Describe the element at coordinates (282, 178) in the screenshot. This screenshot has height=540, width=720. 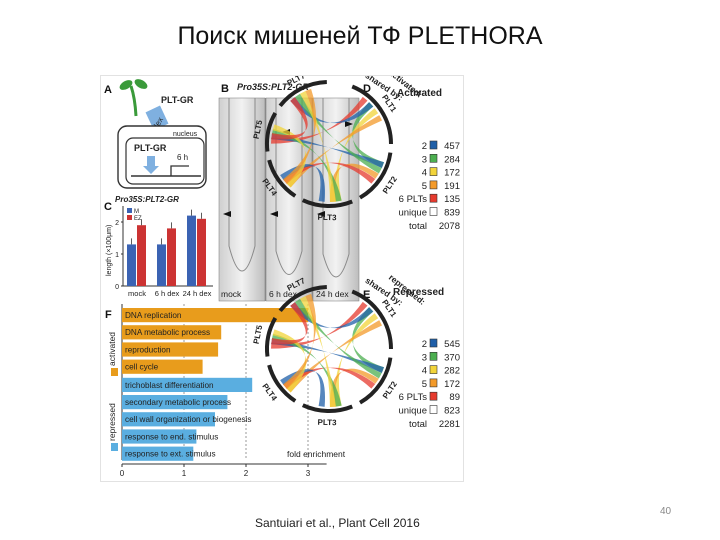
I see `chord-sector-arc-PLT4` at that location.